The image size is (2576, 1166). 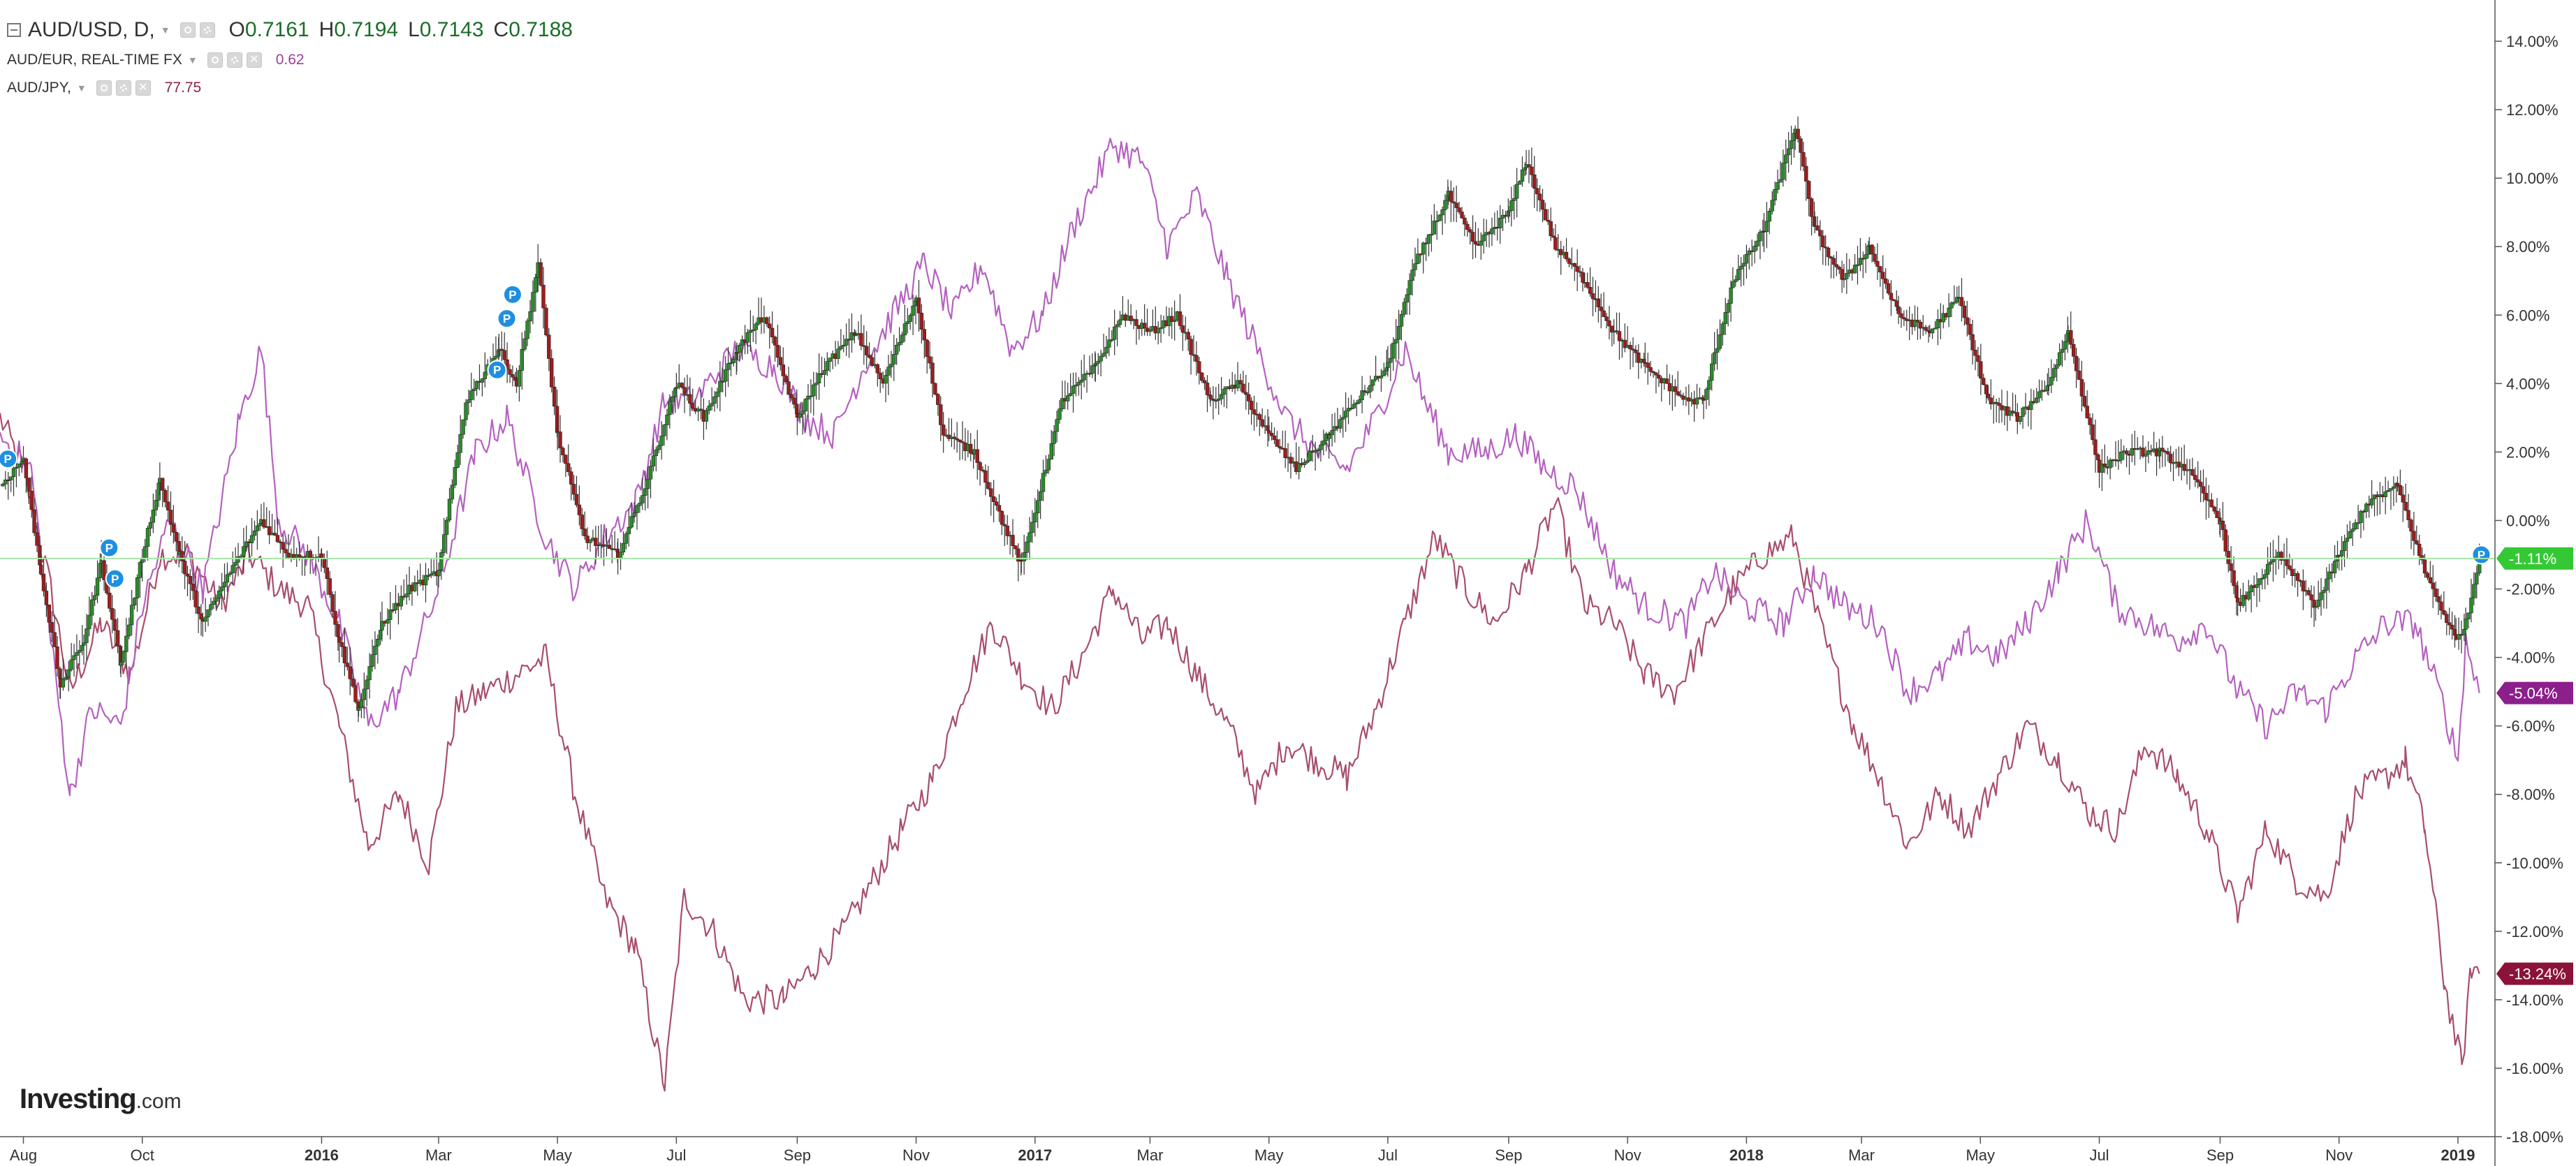 What do you see at coordinates (39, 88) in the screenshot?
I see `legend-symbol-aud-jpy: AUD/JPY,` at bounding box center [39, 88].